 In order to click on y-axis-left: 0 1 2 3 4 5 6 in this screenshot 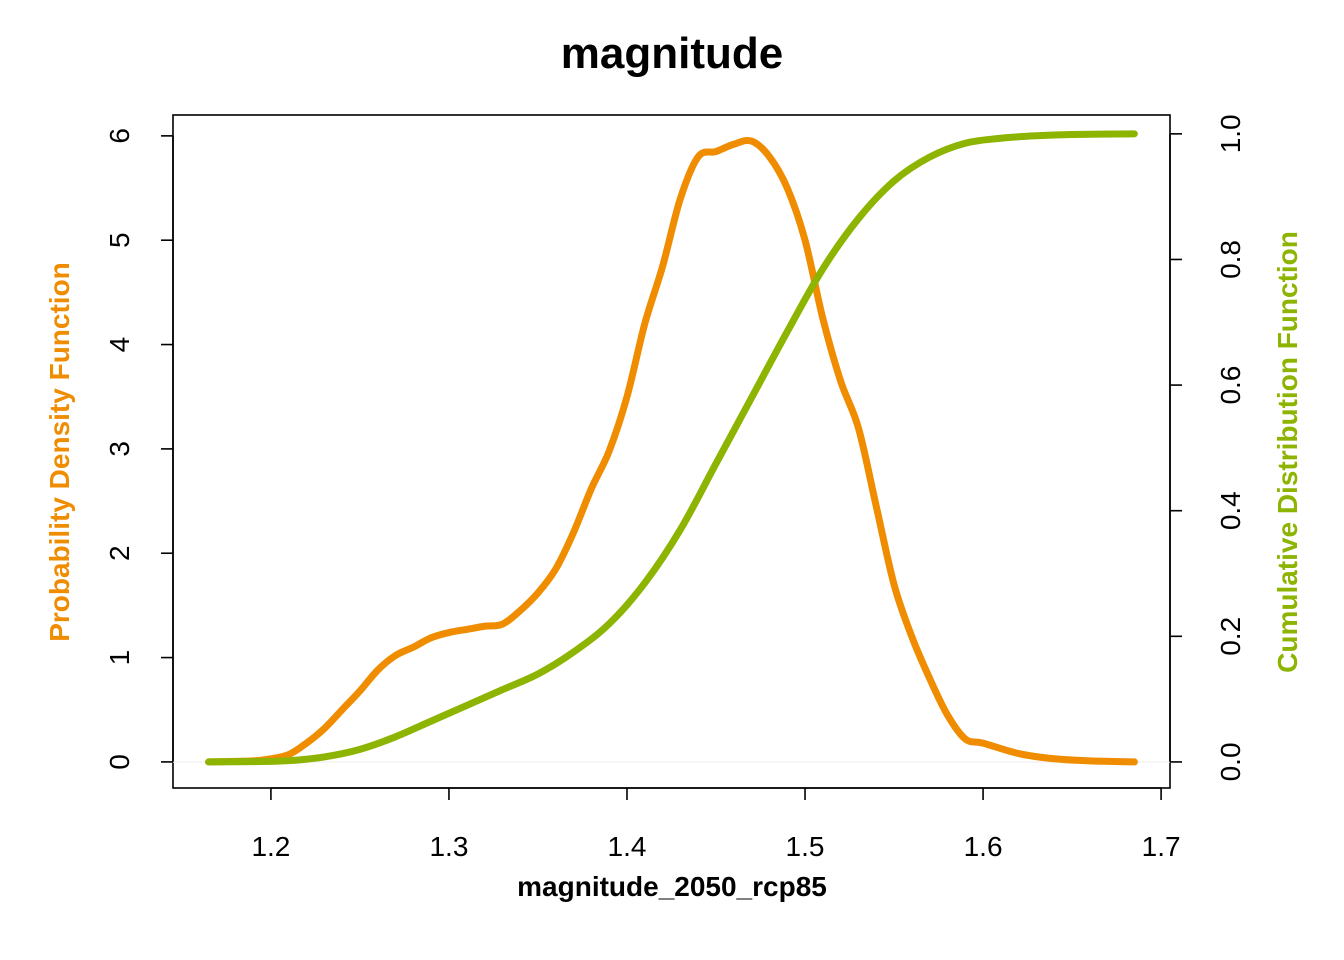, I will do `click(139, 449)`.